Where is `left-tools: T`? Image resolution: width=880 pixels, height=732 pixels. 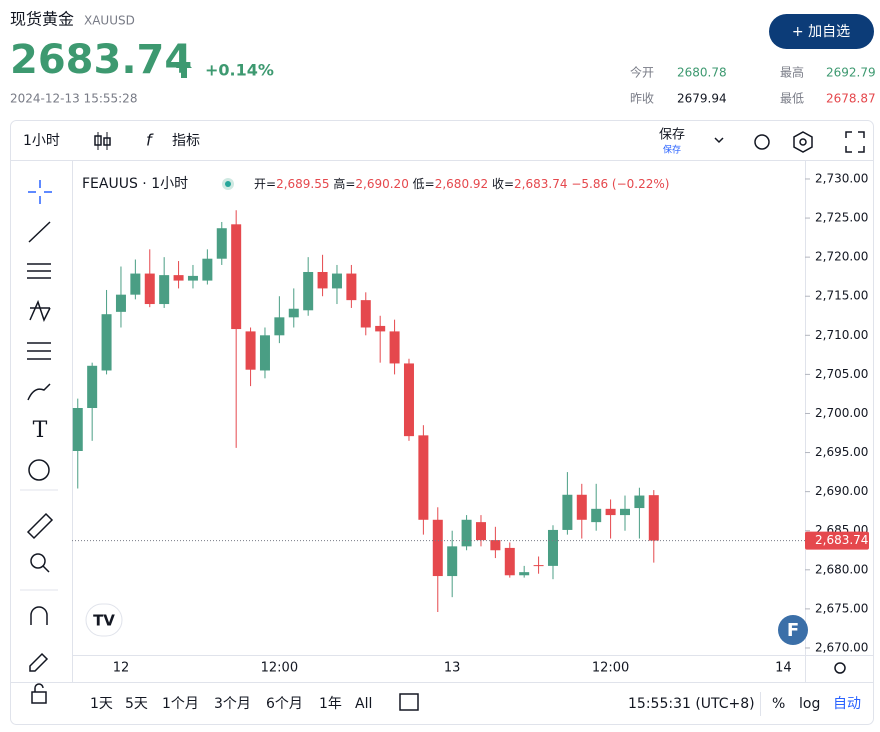 left-tools: T is located at coordinates (39, 442).